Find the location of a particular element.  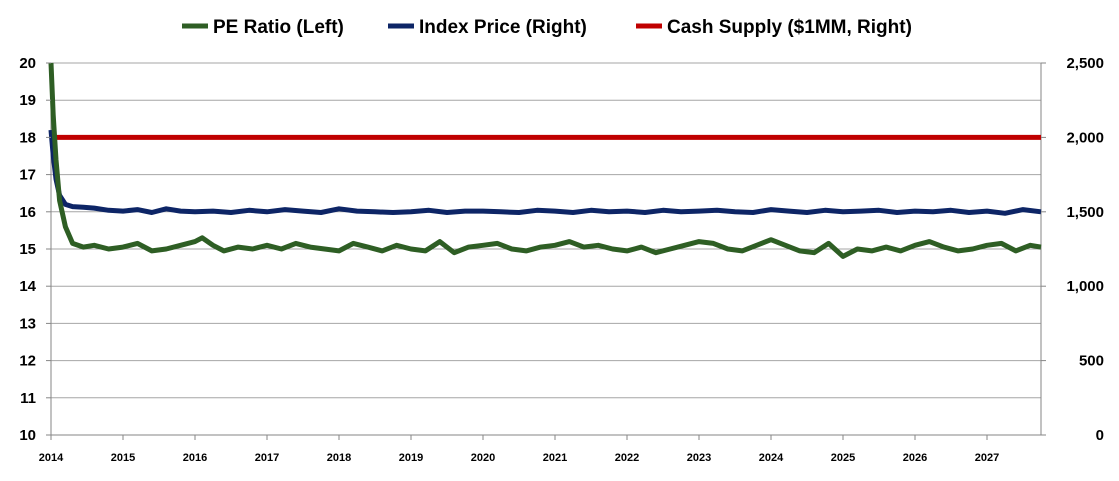

left-axis-ticks: 10 11 12 13 14 15 16 17 18 19 20 is located at coordinates (35, 249).